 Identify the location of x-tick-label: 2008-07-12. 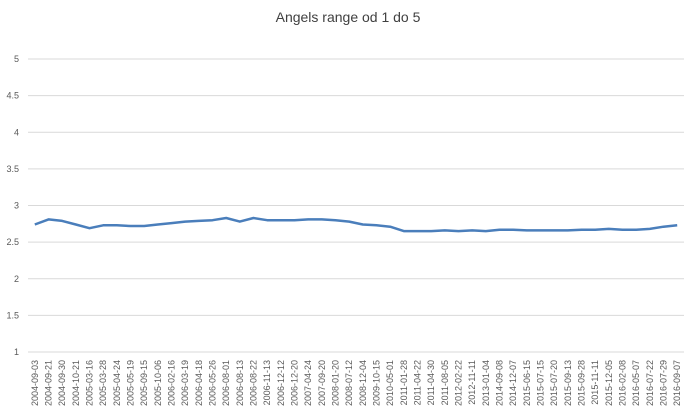
(349, 383).